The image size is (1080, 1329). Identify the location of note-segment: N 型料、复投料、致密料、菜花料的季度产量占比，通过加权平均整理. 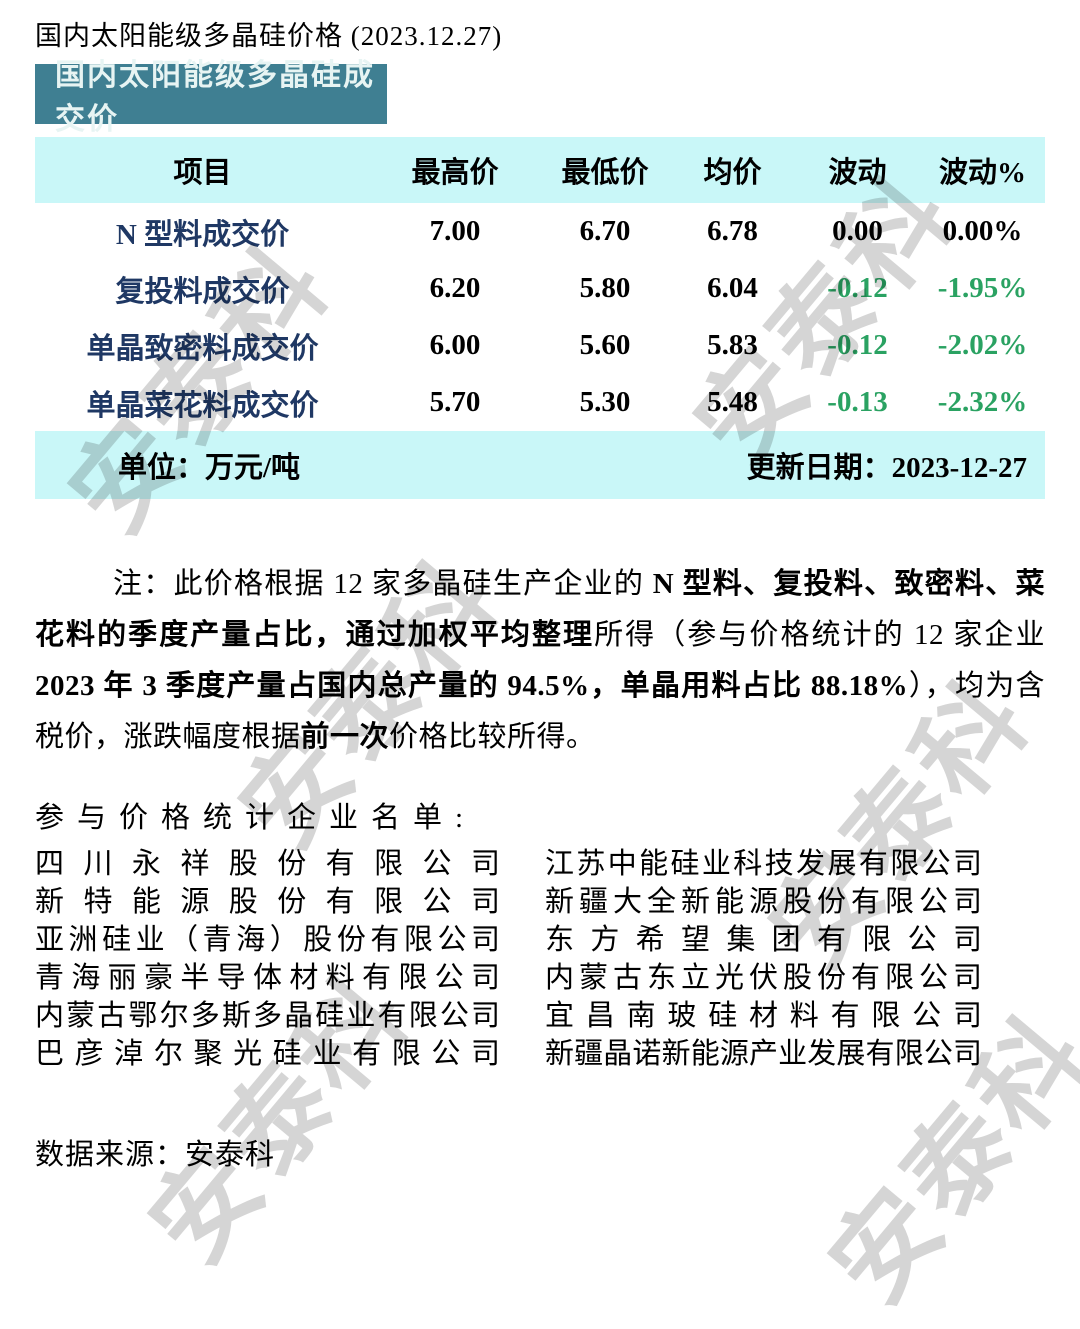
(540, 609).